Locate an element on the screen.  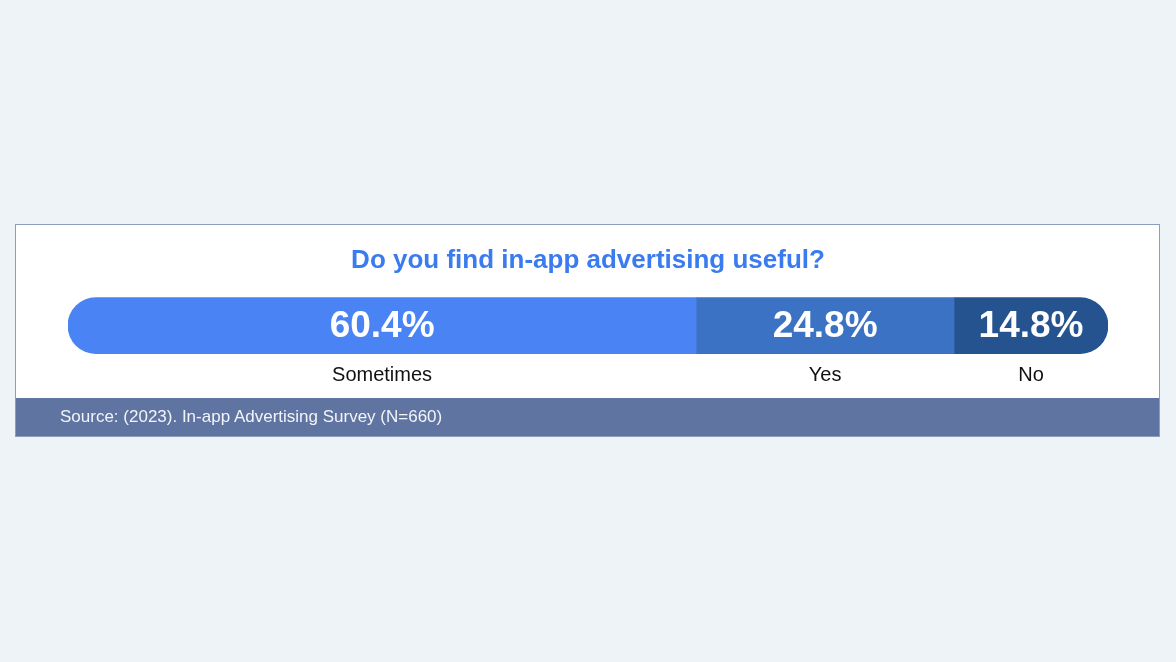
data-label: 14.8% is located at coordinates (1031, 324).